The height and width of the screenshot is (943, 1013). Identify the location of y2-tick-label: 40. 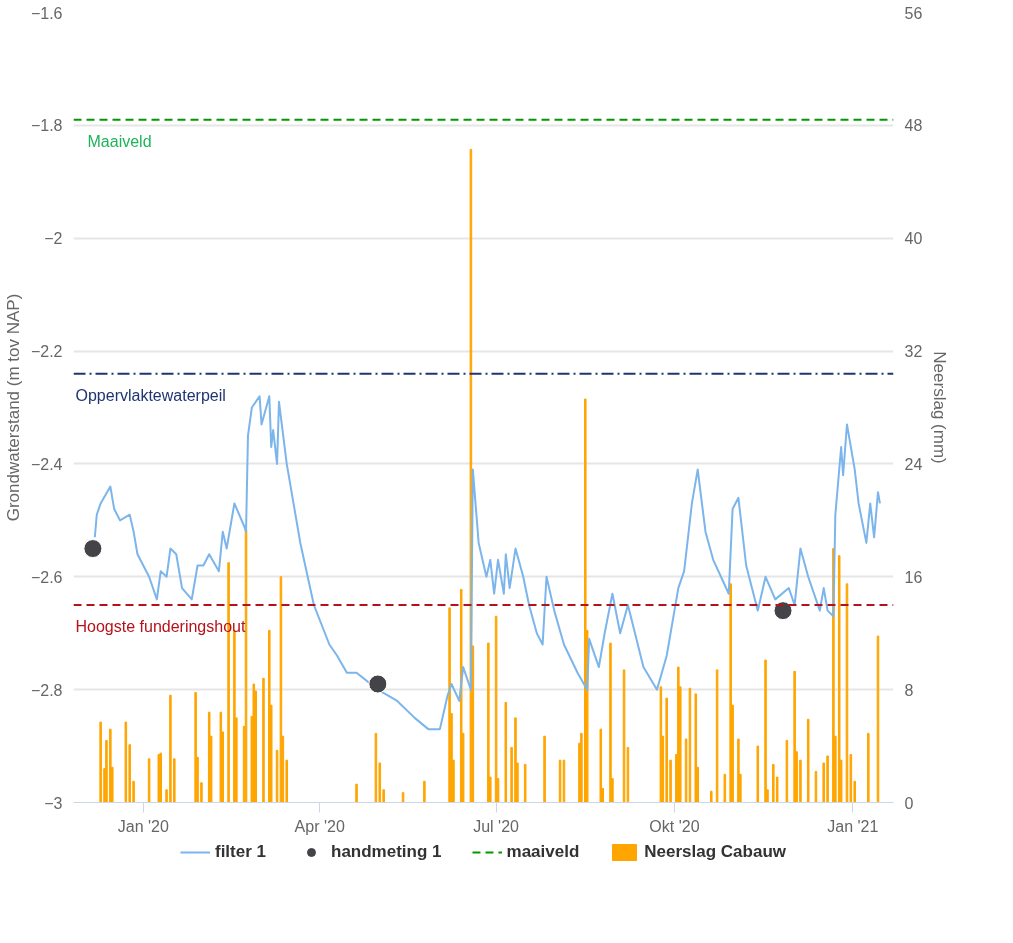
(913, 239).